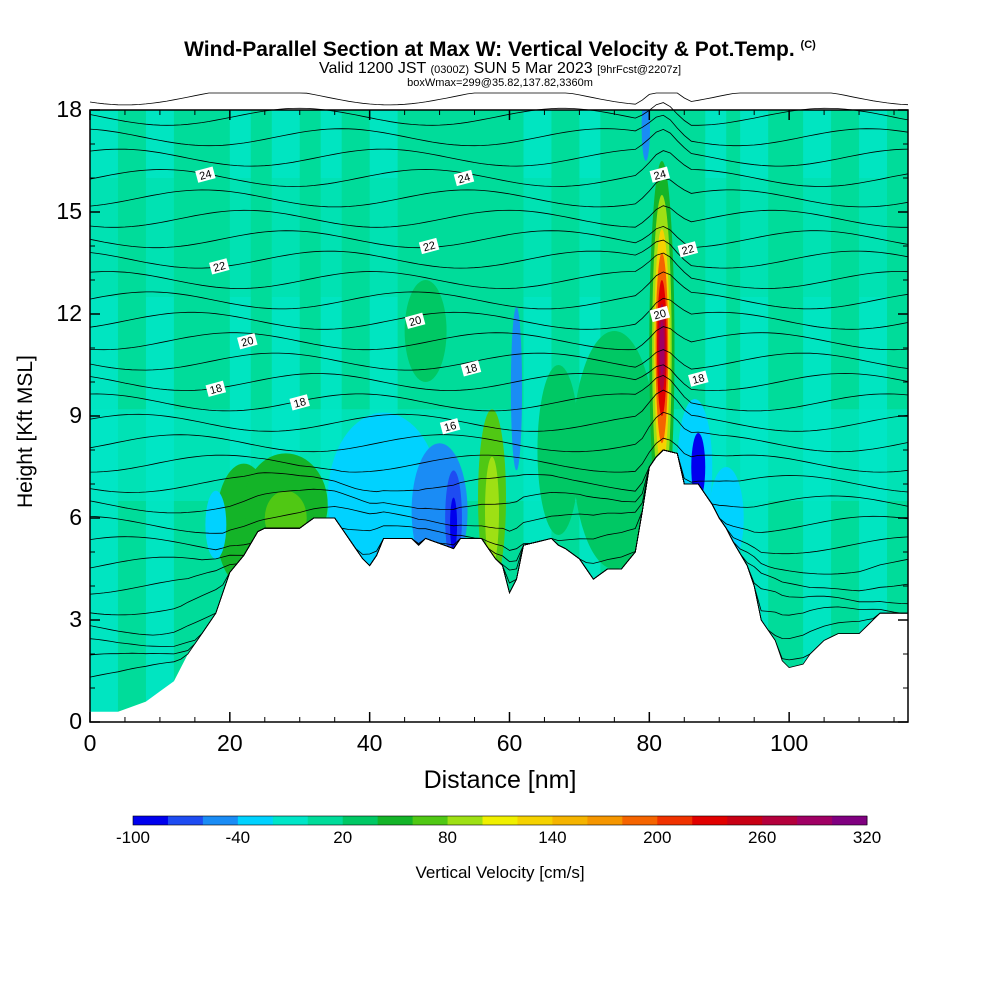  What do you see at coordinates (369, 743) in the screenshot?
I see `x-tick-label: 40` at bounding box center [369, 743].